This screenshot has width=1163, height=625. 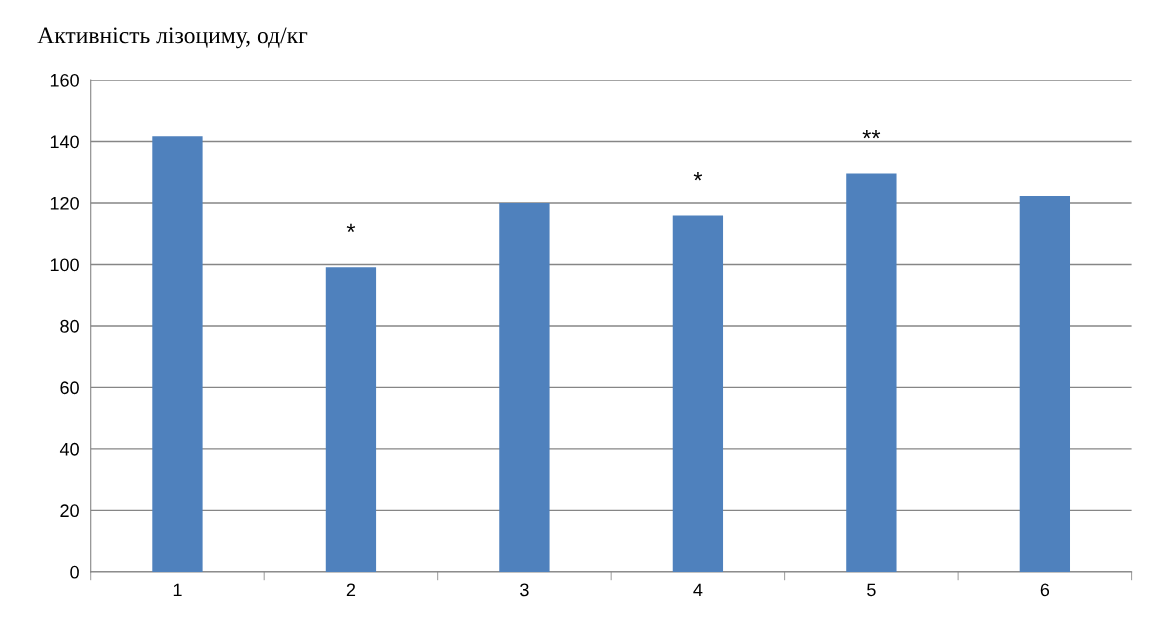 I want to click on x-tick-label: 4, so click(x=698, y=590).